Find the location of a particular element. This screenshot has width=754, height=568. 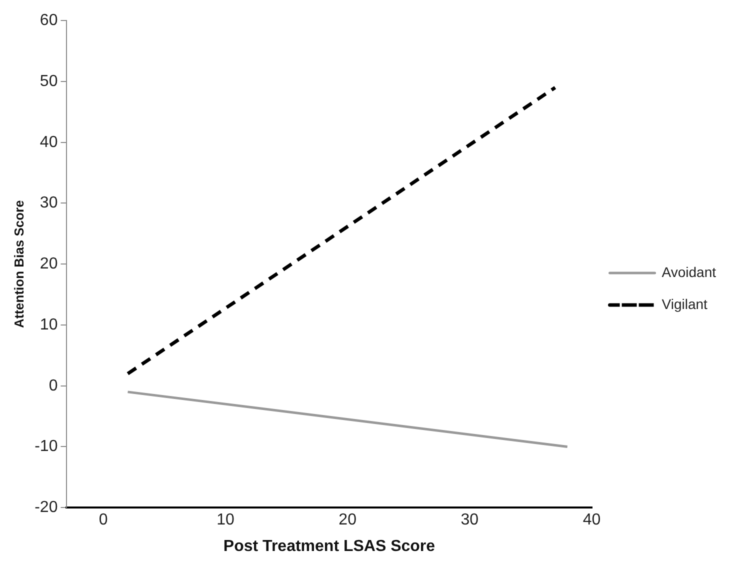

y-tick-label: 10 is located at coordinates (49, 325).